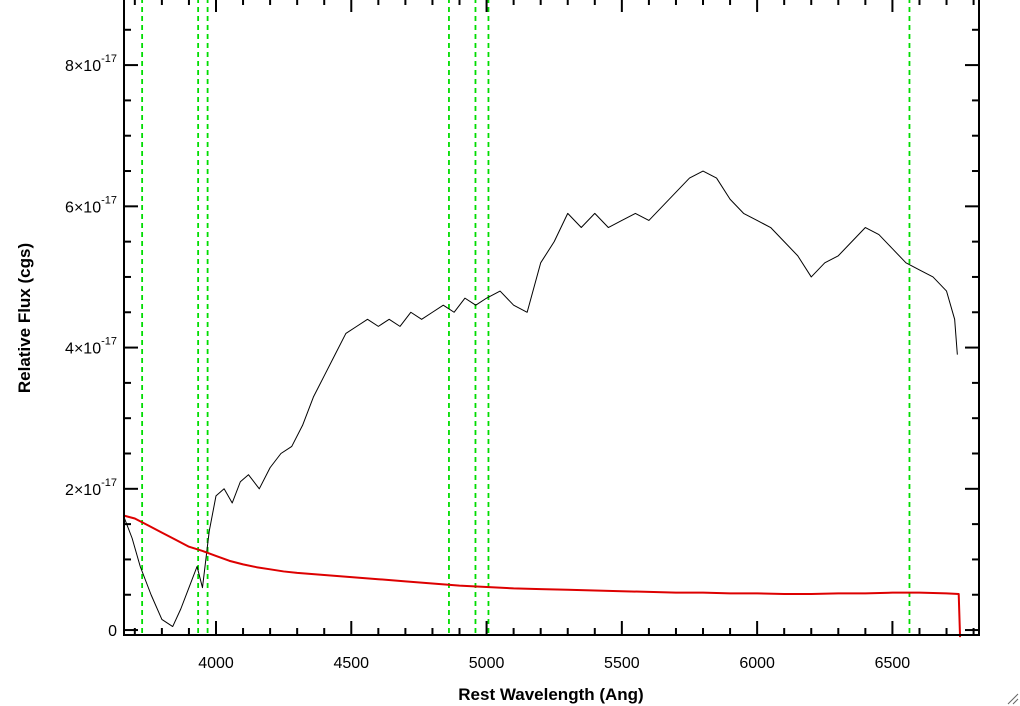  What do you see at coordinates (216, 663) in the screenshot?
I see `x-tick-label-0: 4000` at bounding box center [216, 663].